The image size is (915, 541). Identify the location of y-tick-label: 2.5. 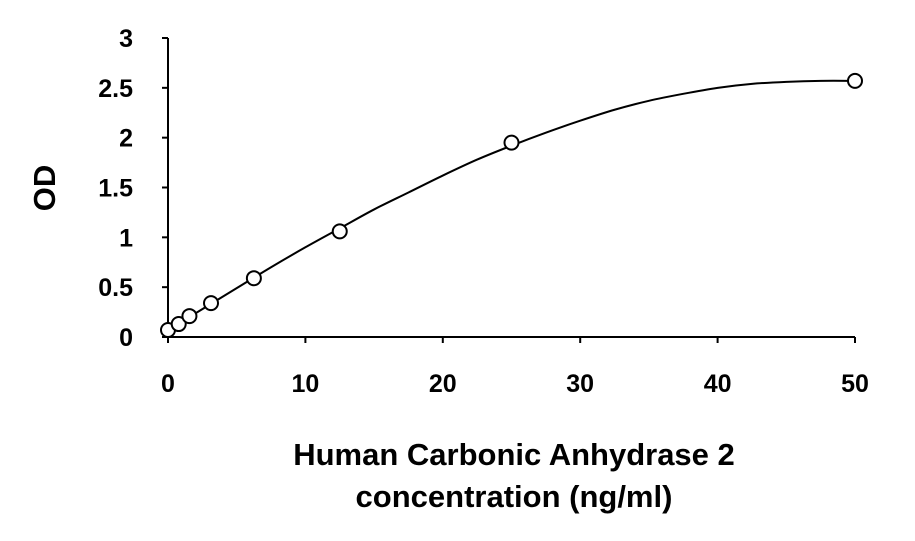
(115, 89).